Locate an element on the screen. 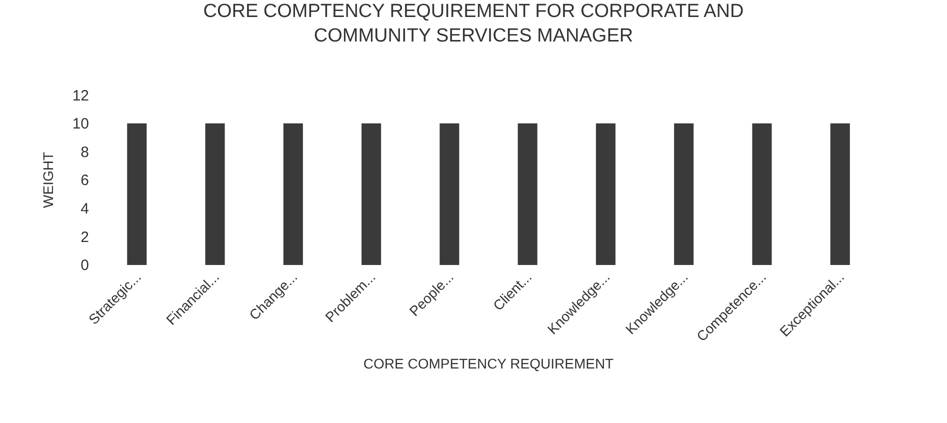  x-axis-title: CORE COMPETENCY REQUIREMENT is located at coordinates (488, 364).